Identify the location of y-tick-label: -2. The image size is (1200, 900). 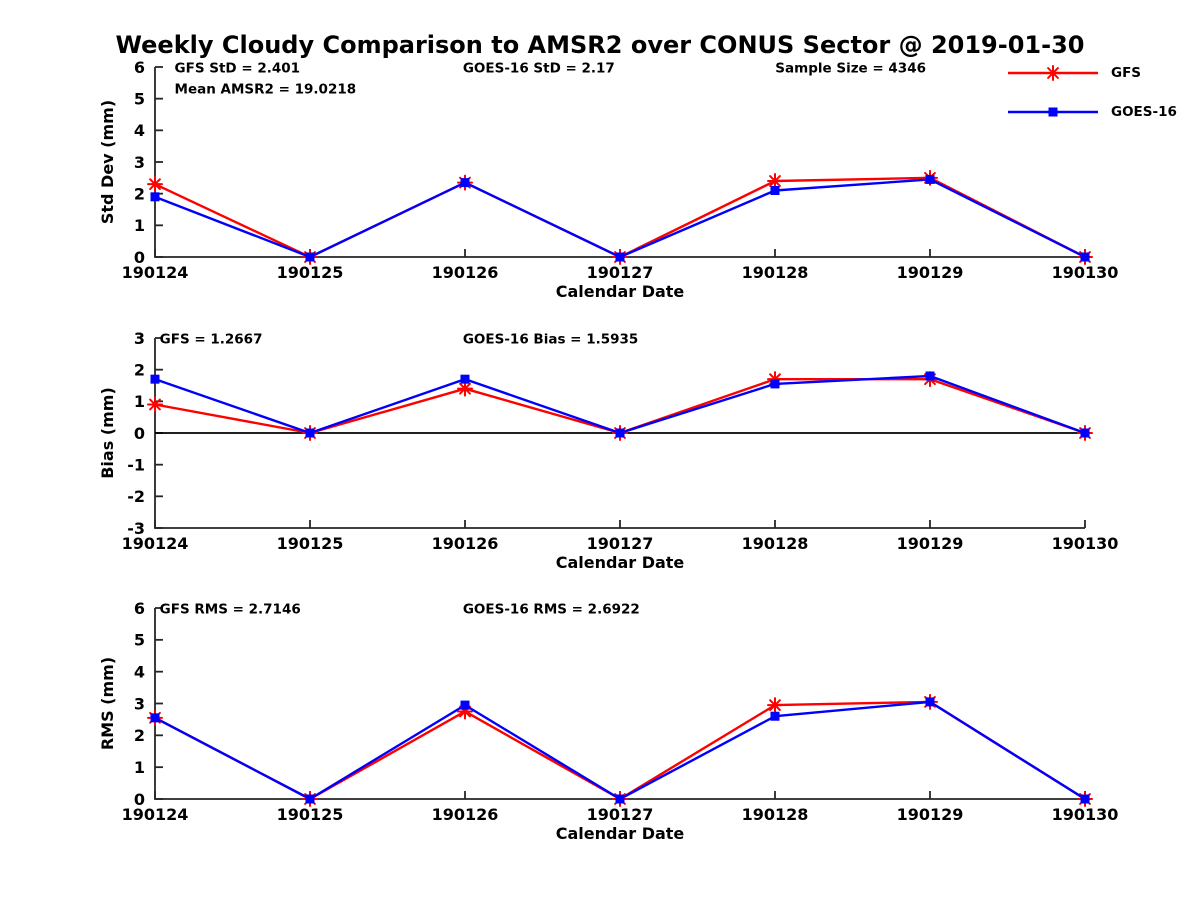
(136, 496).